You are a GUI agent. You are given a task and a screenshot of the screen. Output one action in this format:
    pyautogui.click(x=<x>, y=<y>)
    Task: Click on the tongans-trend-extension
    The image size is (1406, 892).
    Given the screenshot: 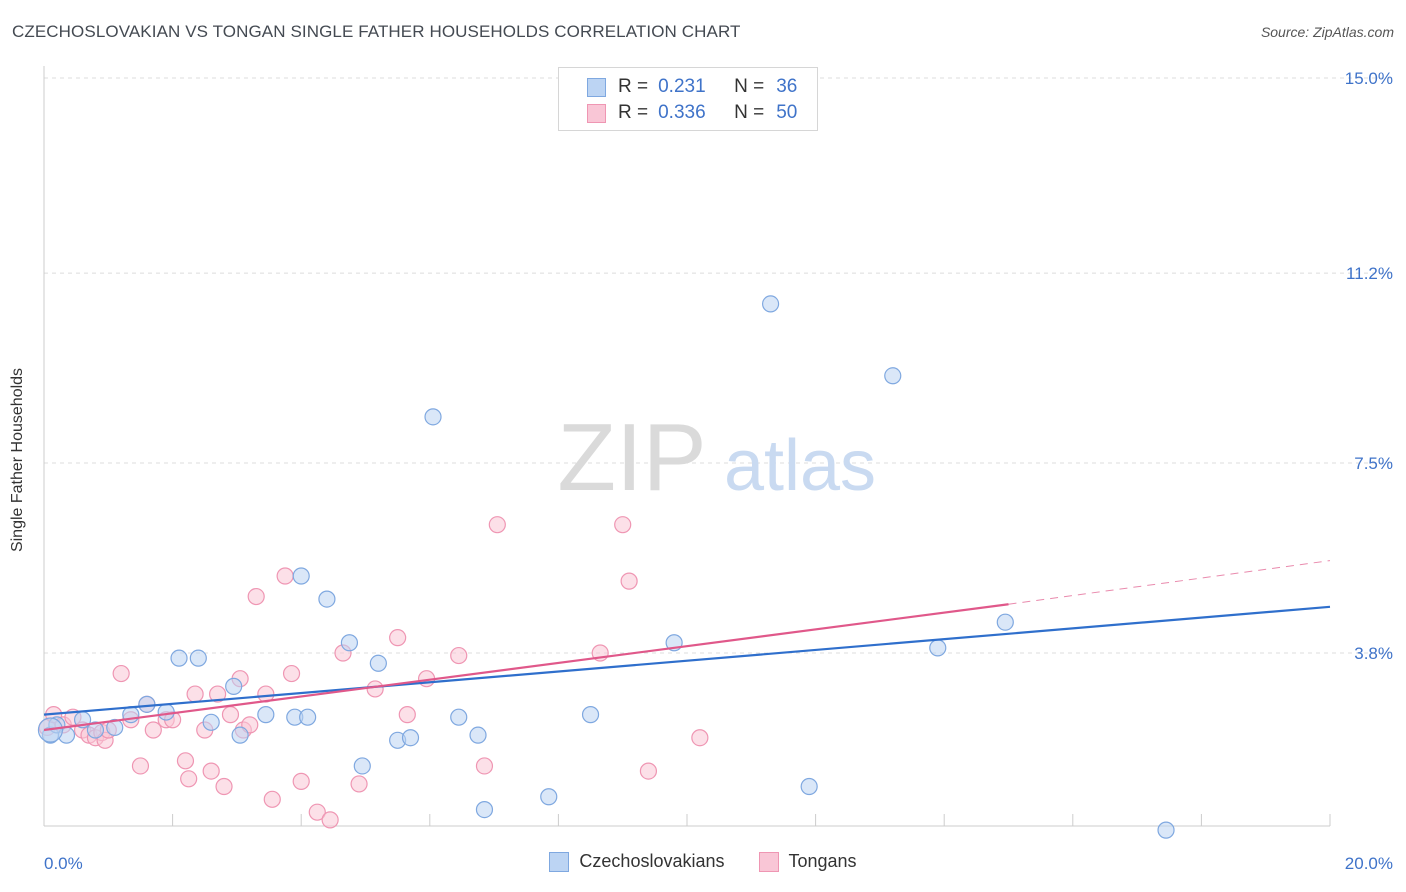 What is the action you would take?
    pyautogui.click(x=1169, y=582)
    